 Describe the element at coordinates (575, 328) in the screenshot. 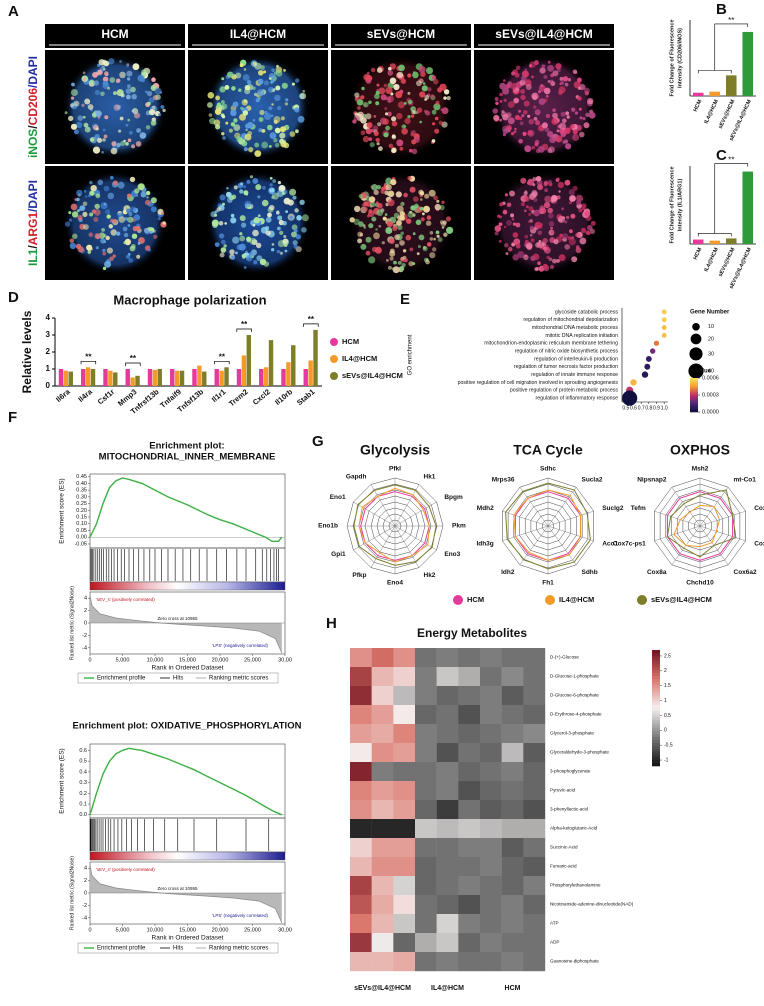

I see `term-label: mitochondrial DNA metabolic process` at that location.